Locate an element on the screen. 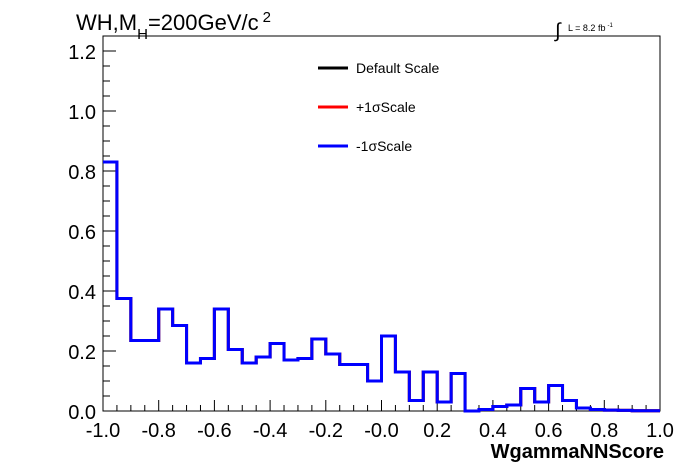 This screenshot has height=472, width=696. chart-title: WH,MH=200GeV/c 2 is located at coordinates (173, 26).